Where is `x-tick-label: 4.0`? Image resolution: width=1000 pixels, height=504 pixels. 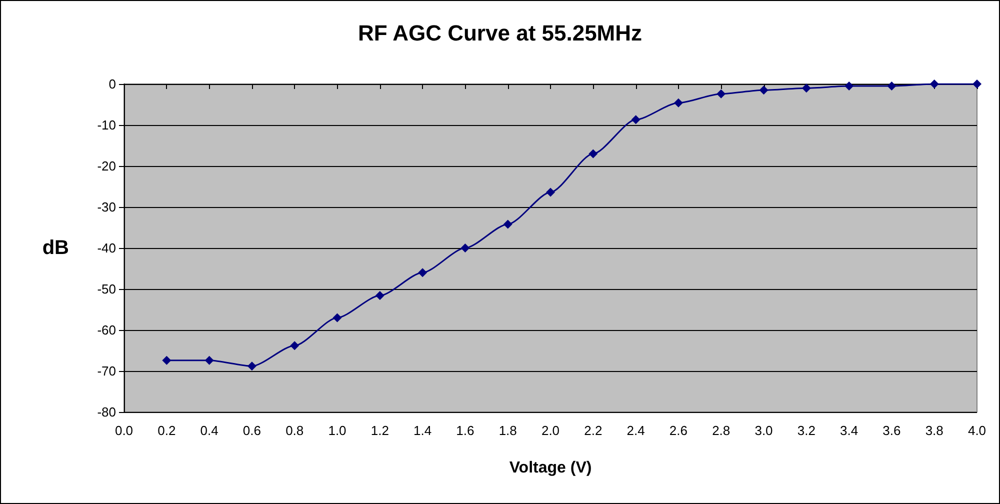 x-tick-label: 4.0 is located at coordinates (977, 430).